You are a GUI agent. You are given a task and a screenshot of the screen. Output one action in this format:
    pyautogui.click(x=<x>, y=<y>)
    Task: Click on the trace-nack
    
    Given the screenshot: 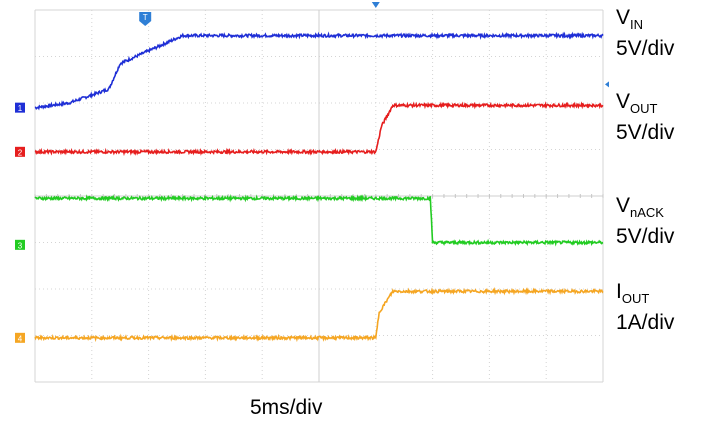 What is the action you would take?
    pyautogui.click(x=319, y=220)
    